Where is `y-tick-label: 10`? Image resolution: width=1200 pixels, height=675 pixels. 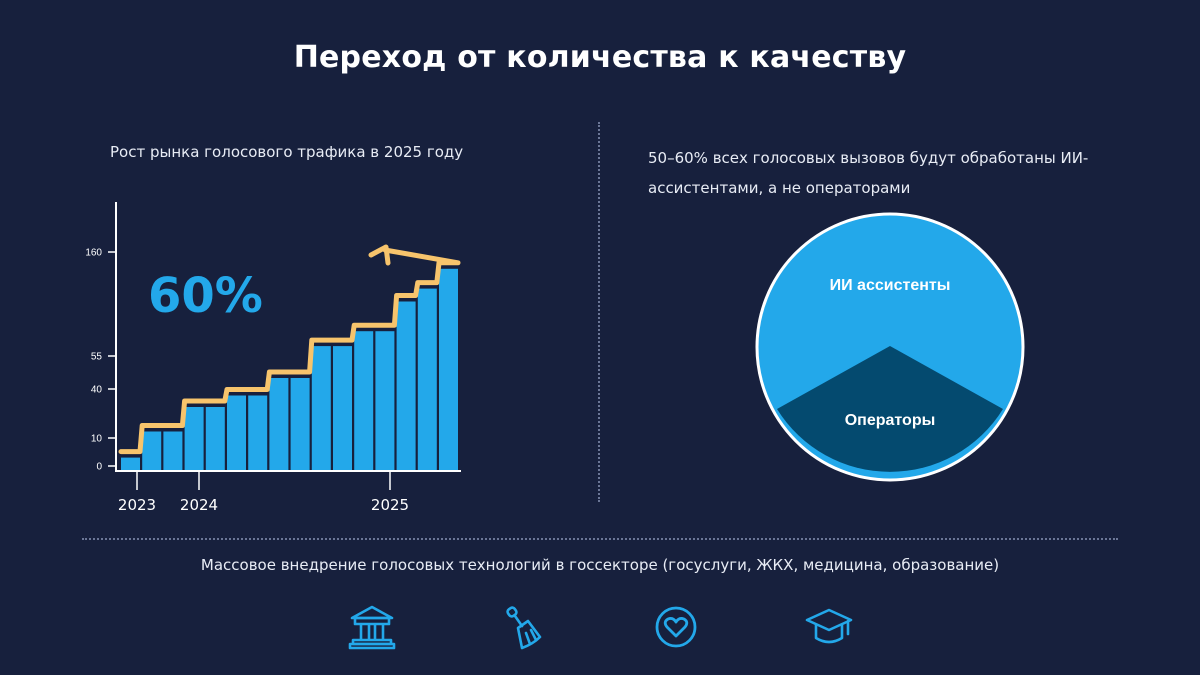
y-tick-label: 10 is located at coordinates (97, 439).